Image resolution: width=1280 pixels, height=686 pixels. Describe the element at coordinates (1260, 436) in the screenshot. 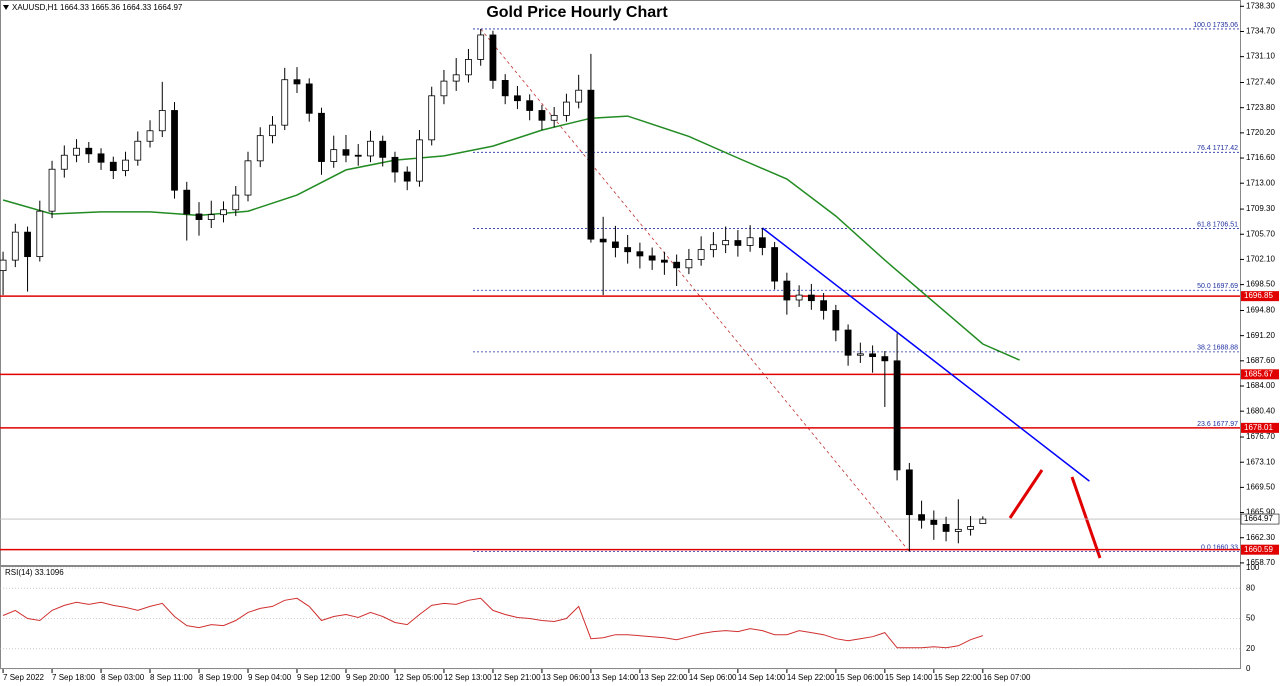

I see `y-tick-label: 1676.70` at that location.